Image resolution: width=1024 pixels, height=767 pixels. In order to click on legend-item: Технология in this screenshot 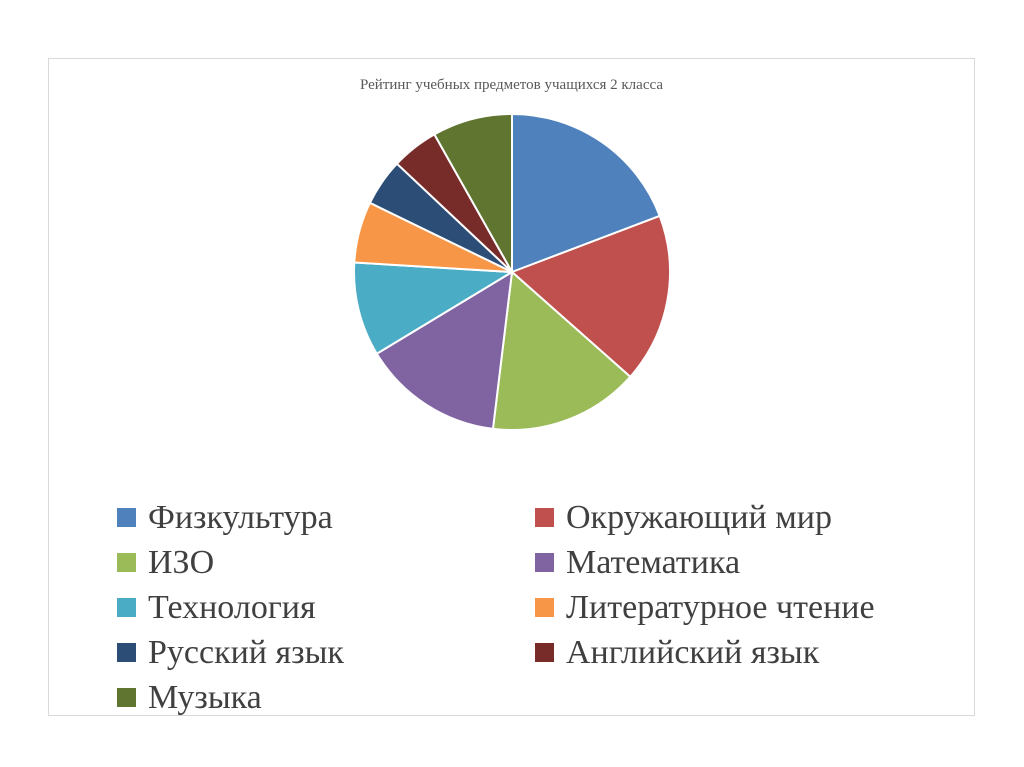, I will do `click(326, 607)`.